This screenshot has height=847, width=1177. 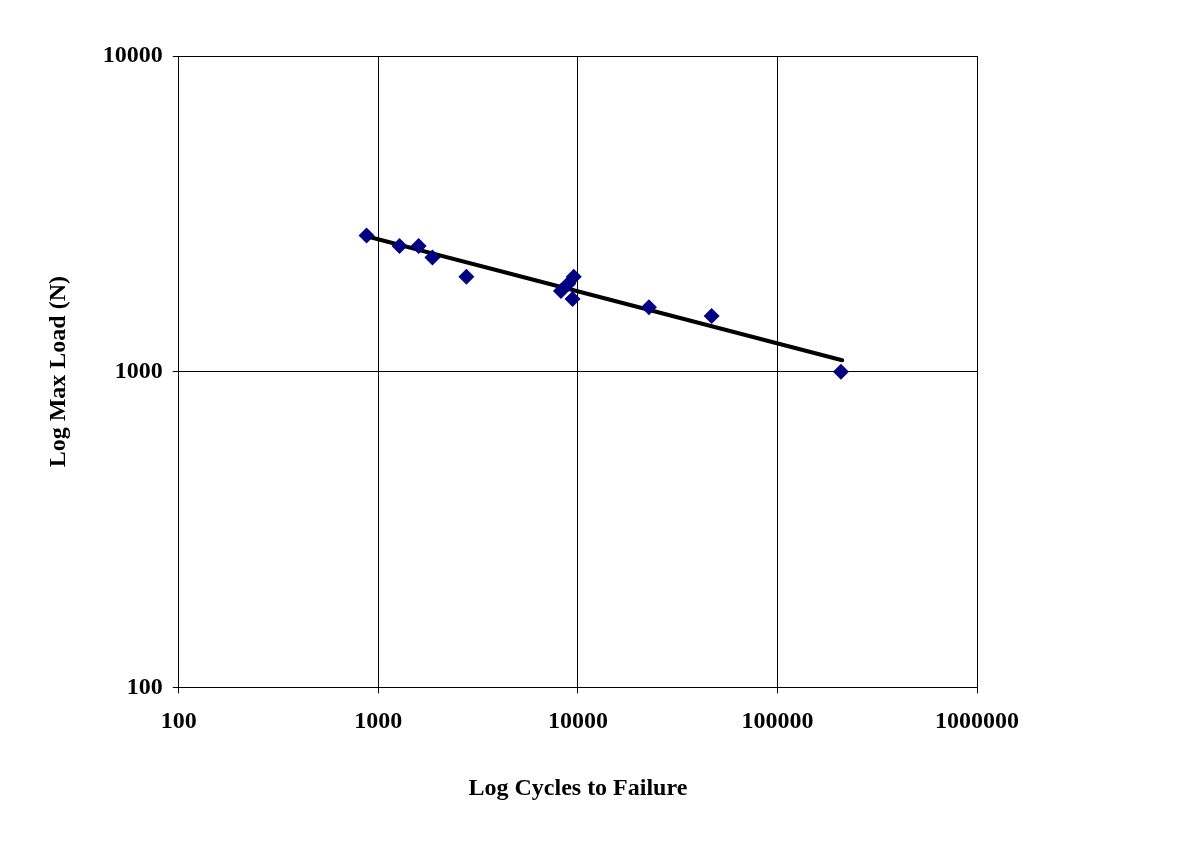 What do you see at coordinates (578, 786) in the screenshot?
I see `x-axis-title: Log Cycles to Failure` at bounding box center [578, 786].